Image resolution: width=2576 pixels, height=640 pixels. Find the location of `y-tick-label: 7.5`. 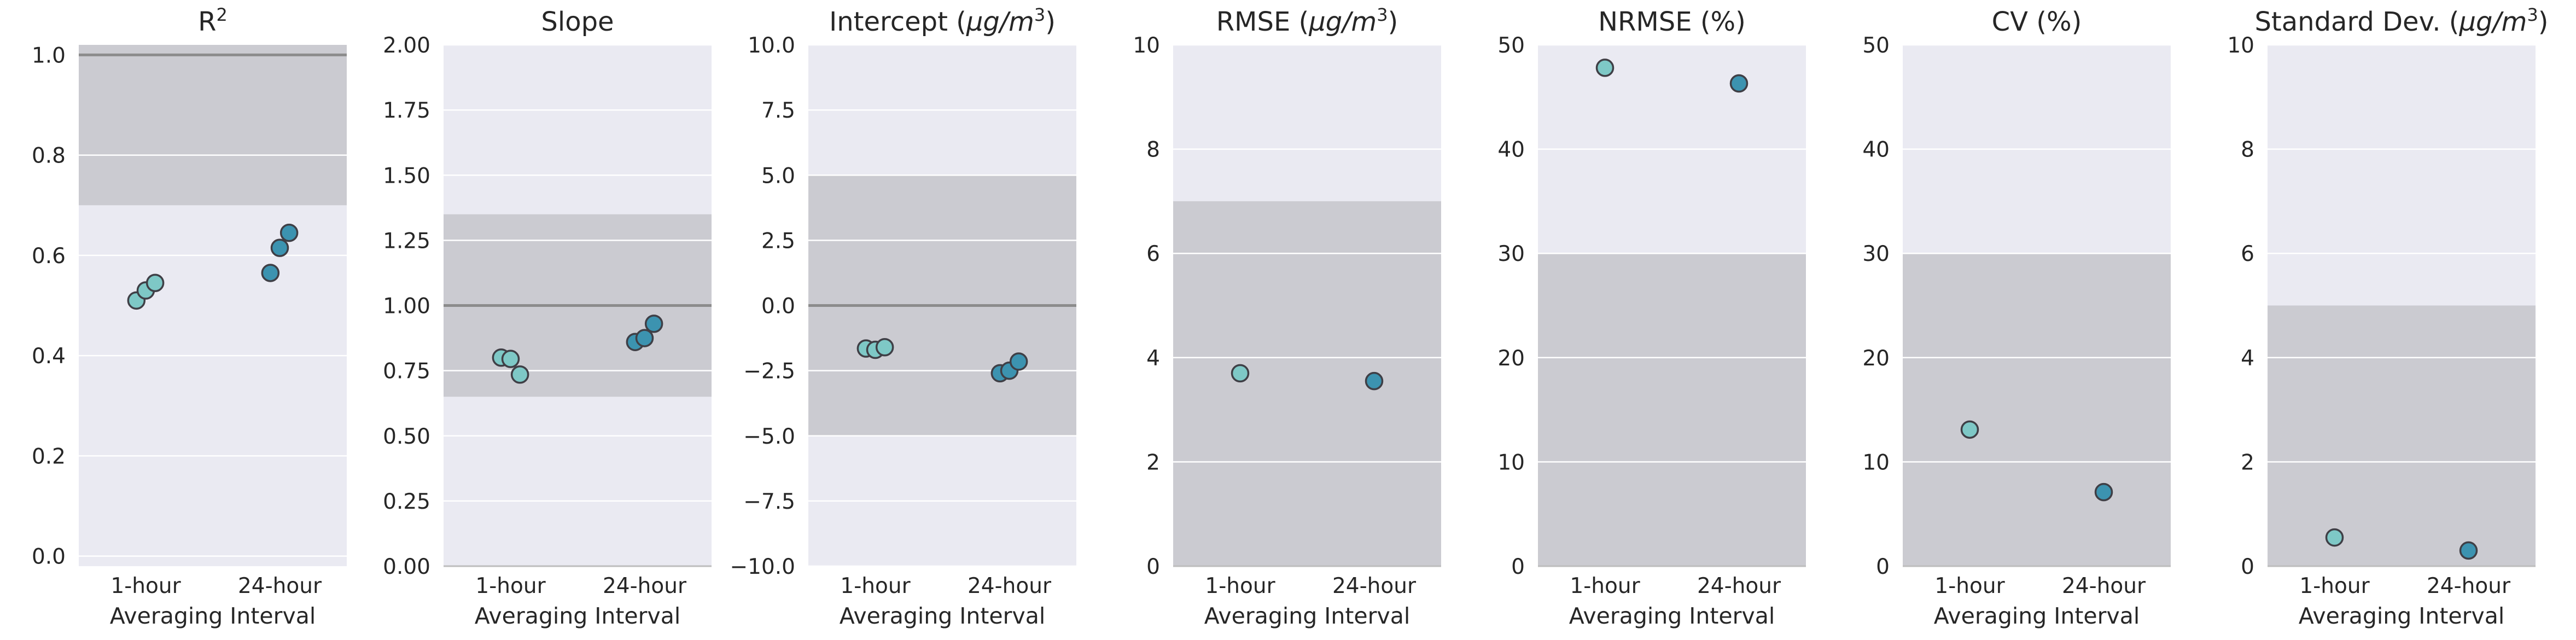

y-tick-label: 7.5 is located at coordinates (778, 111).